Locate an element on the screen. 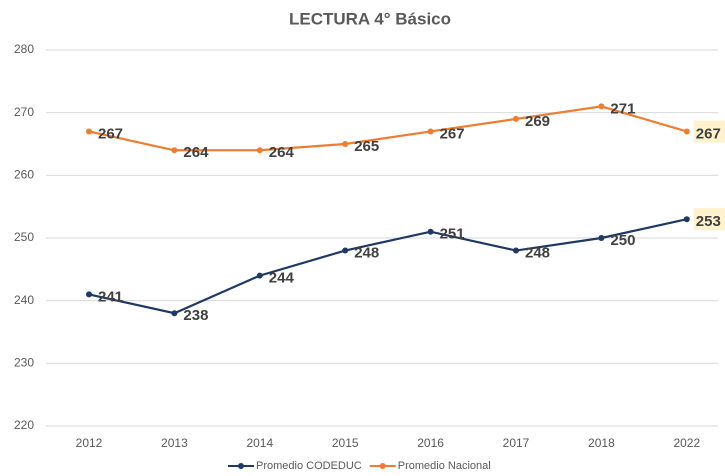 The image size is (725, 476). series-line is located at coordinates (388, 128).